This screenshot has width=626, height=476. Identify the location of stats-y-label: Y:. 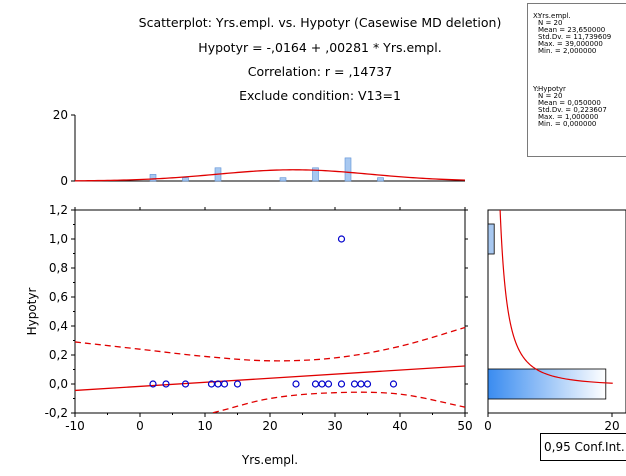
(536, 89).